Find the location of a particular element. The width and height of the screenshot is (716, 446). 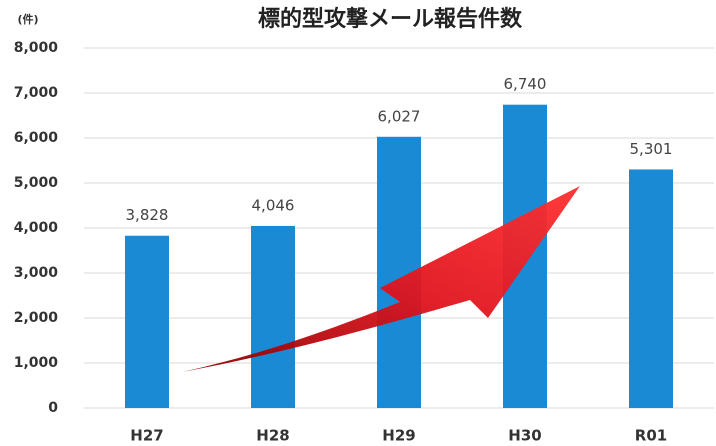

y-tick-label: 5,000 is located at coordinates (36, 183).